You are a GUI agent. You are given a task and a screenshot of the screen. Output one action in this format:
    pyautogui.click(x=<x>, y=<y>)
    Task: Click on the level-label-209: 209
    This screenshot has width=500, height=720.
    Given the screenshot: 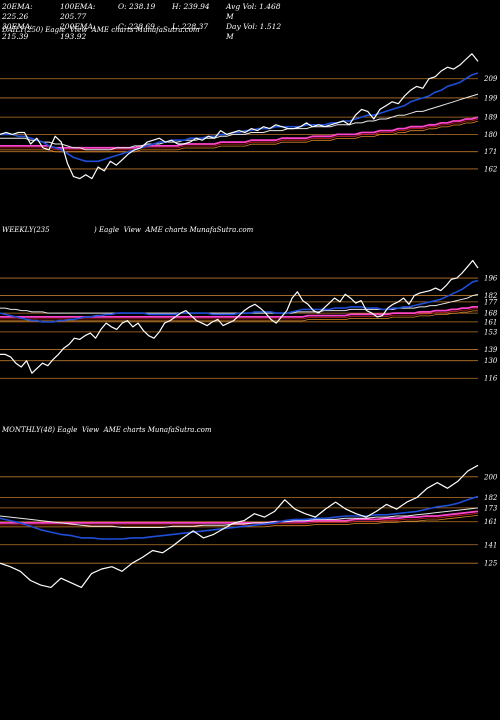 What is the action you would take?
    pyautogui.click(x=490, y=79)
    